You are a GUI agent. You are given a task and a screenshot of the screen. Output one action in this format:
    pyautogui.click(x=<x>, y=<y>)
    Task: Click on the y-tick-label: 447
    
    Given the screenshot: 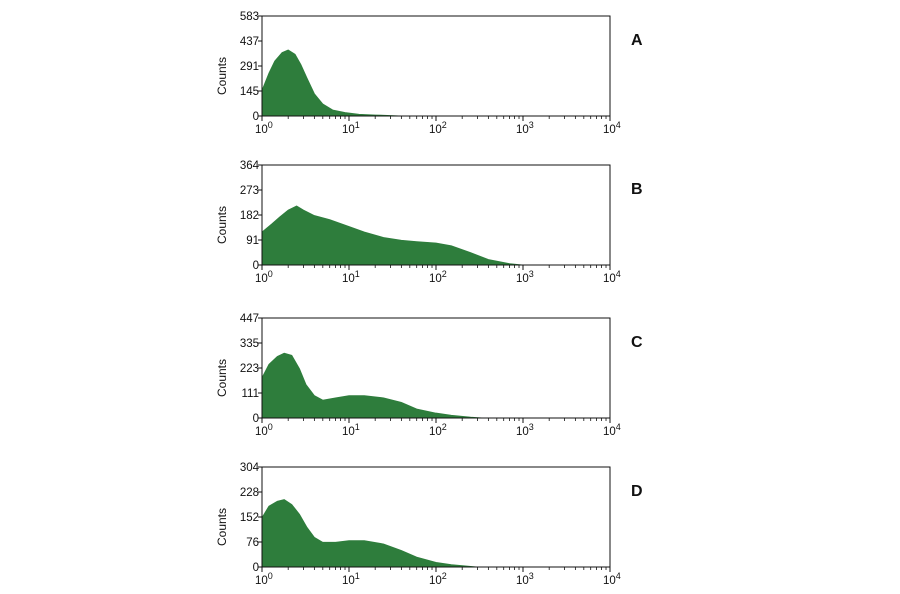 What is the action you would take?
    pyautogui.click(x=249, y=319)
    